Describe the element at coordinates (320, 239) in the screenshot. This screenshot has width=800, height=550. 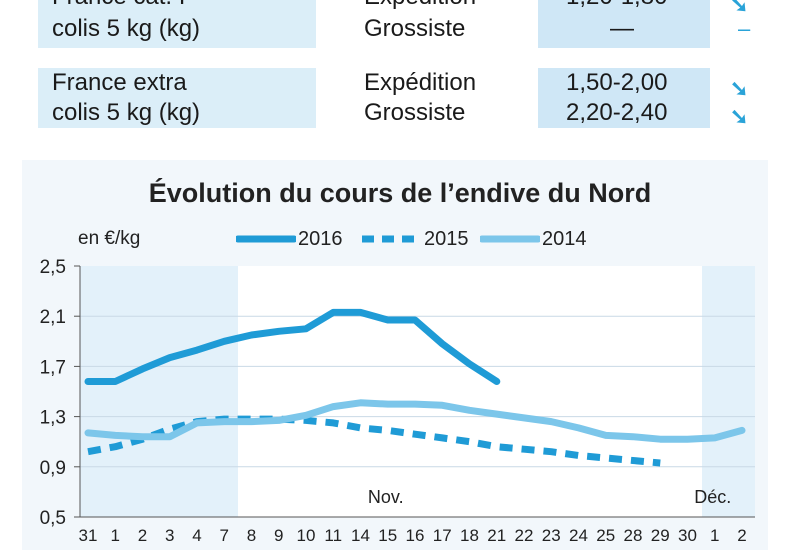
I see `legend-label: 2016` at that location.